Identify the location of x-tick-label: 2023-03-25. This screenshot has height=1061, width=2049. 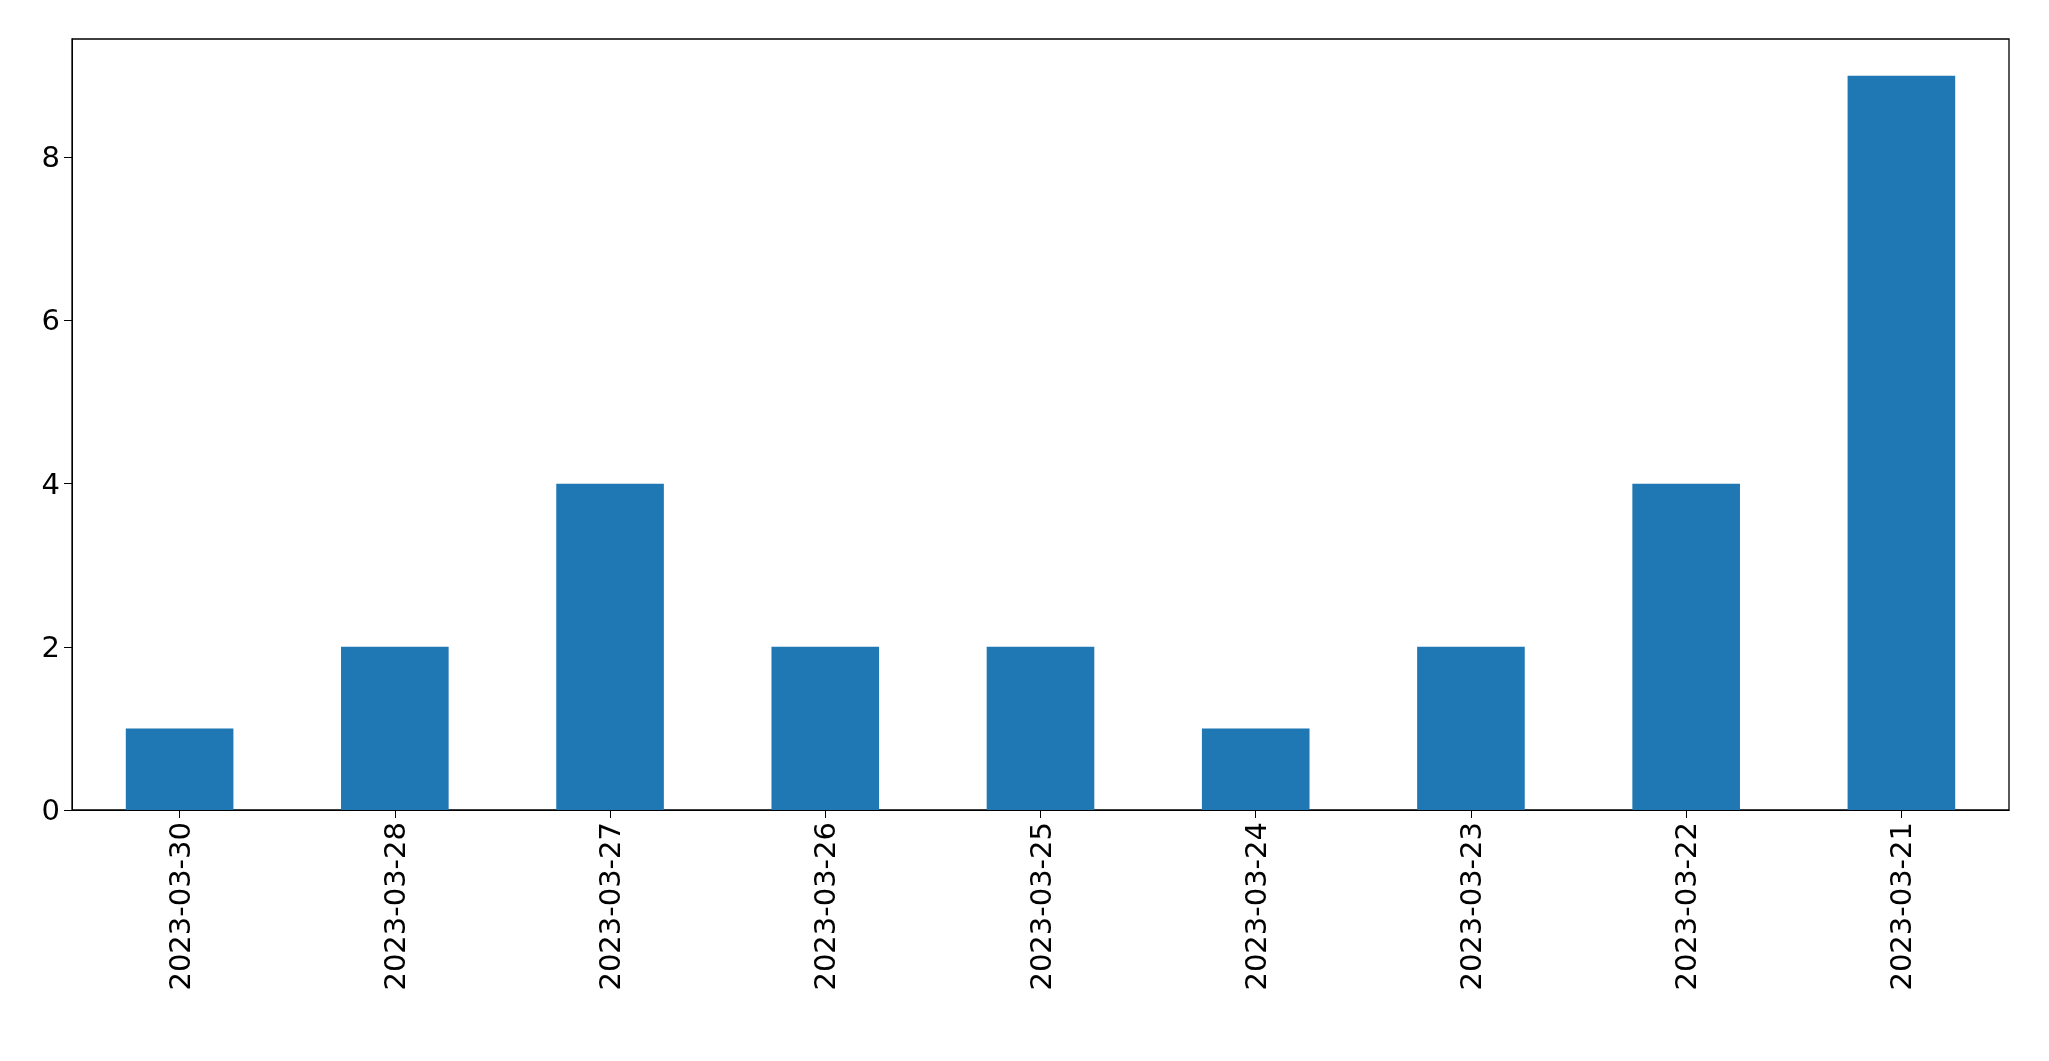
(1040, 906).